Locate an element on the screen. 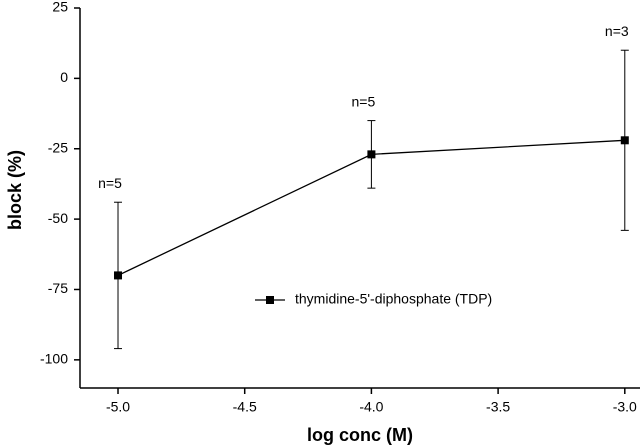 The width and height of the screenshot is (640, 448). x-axis-label: log conc (M) is located at coordinates (360, 435).